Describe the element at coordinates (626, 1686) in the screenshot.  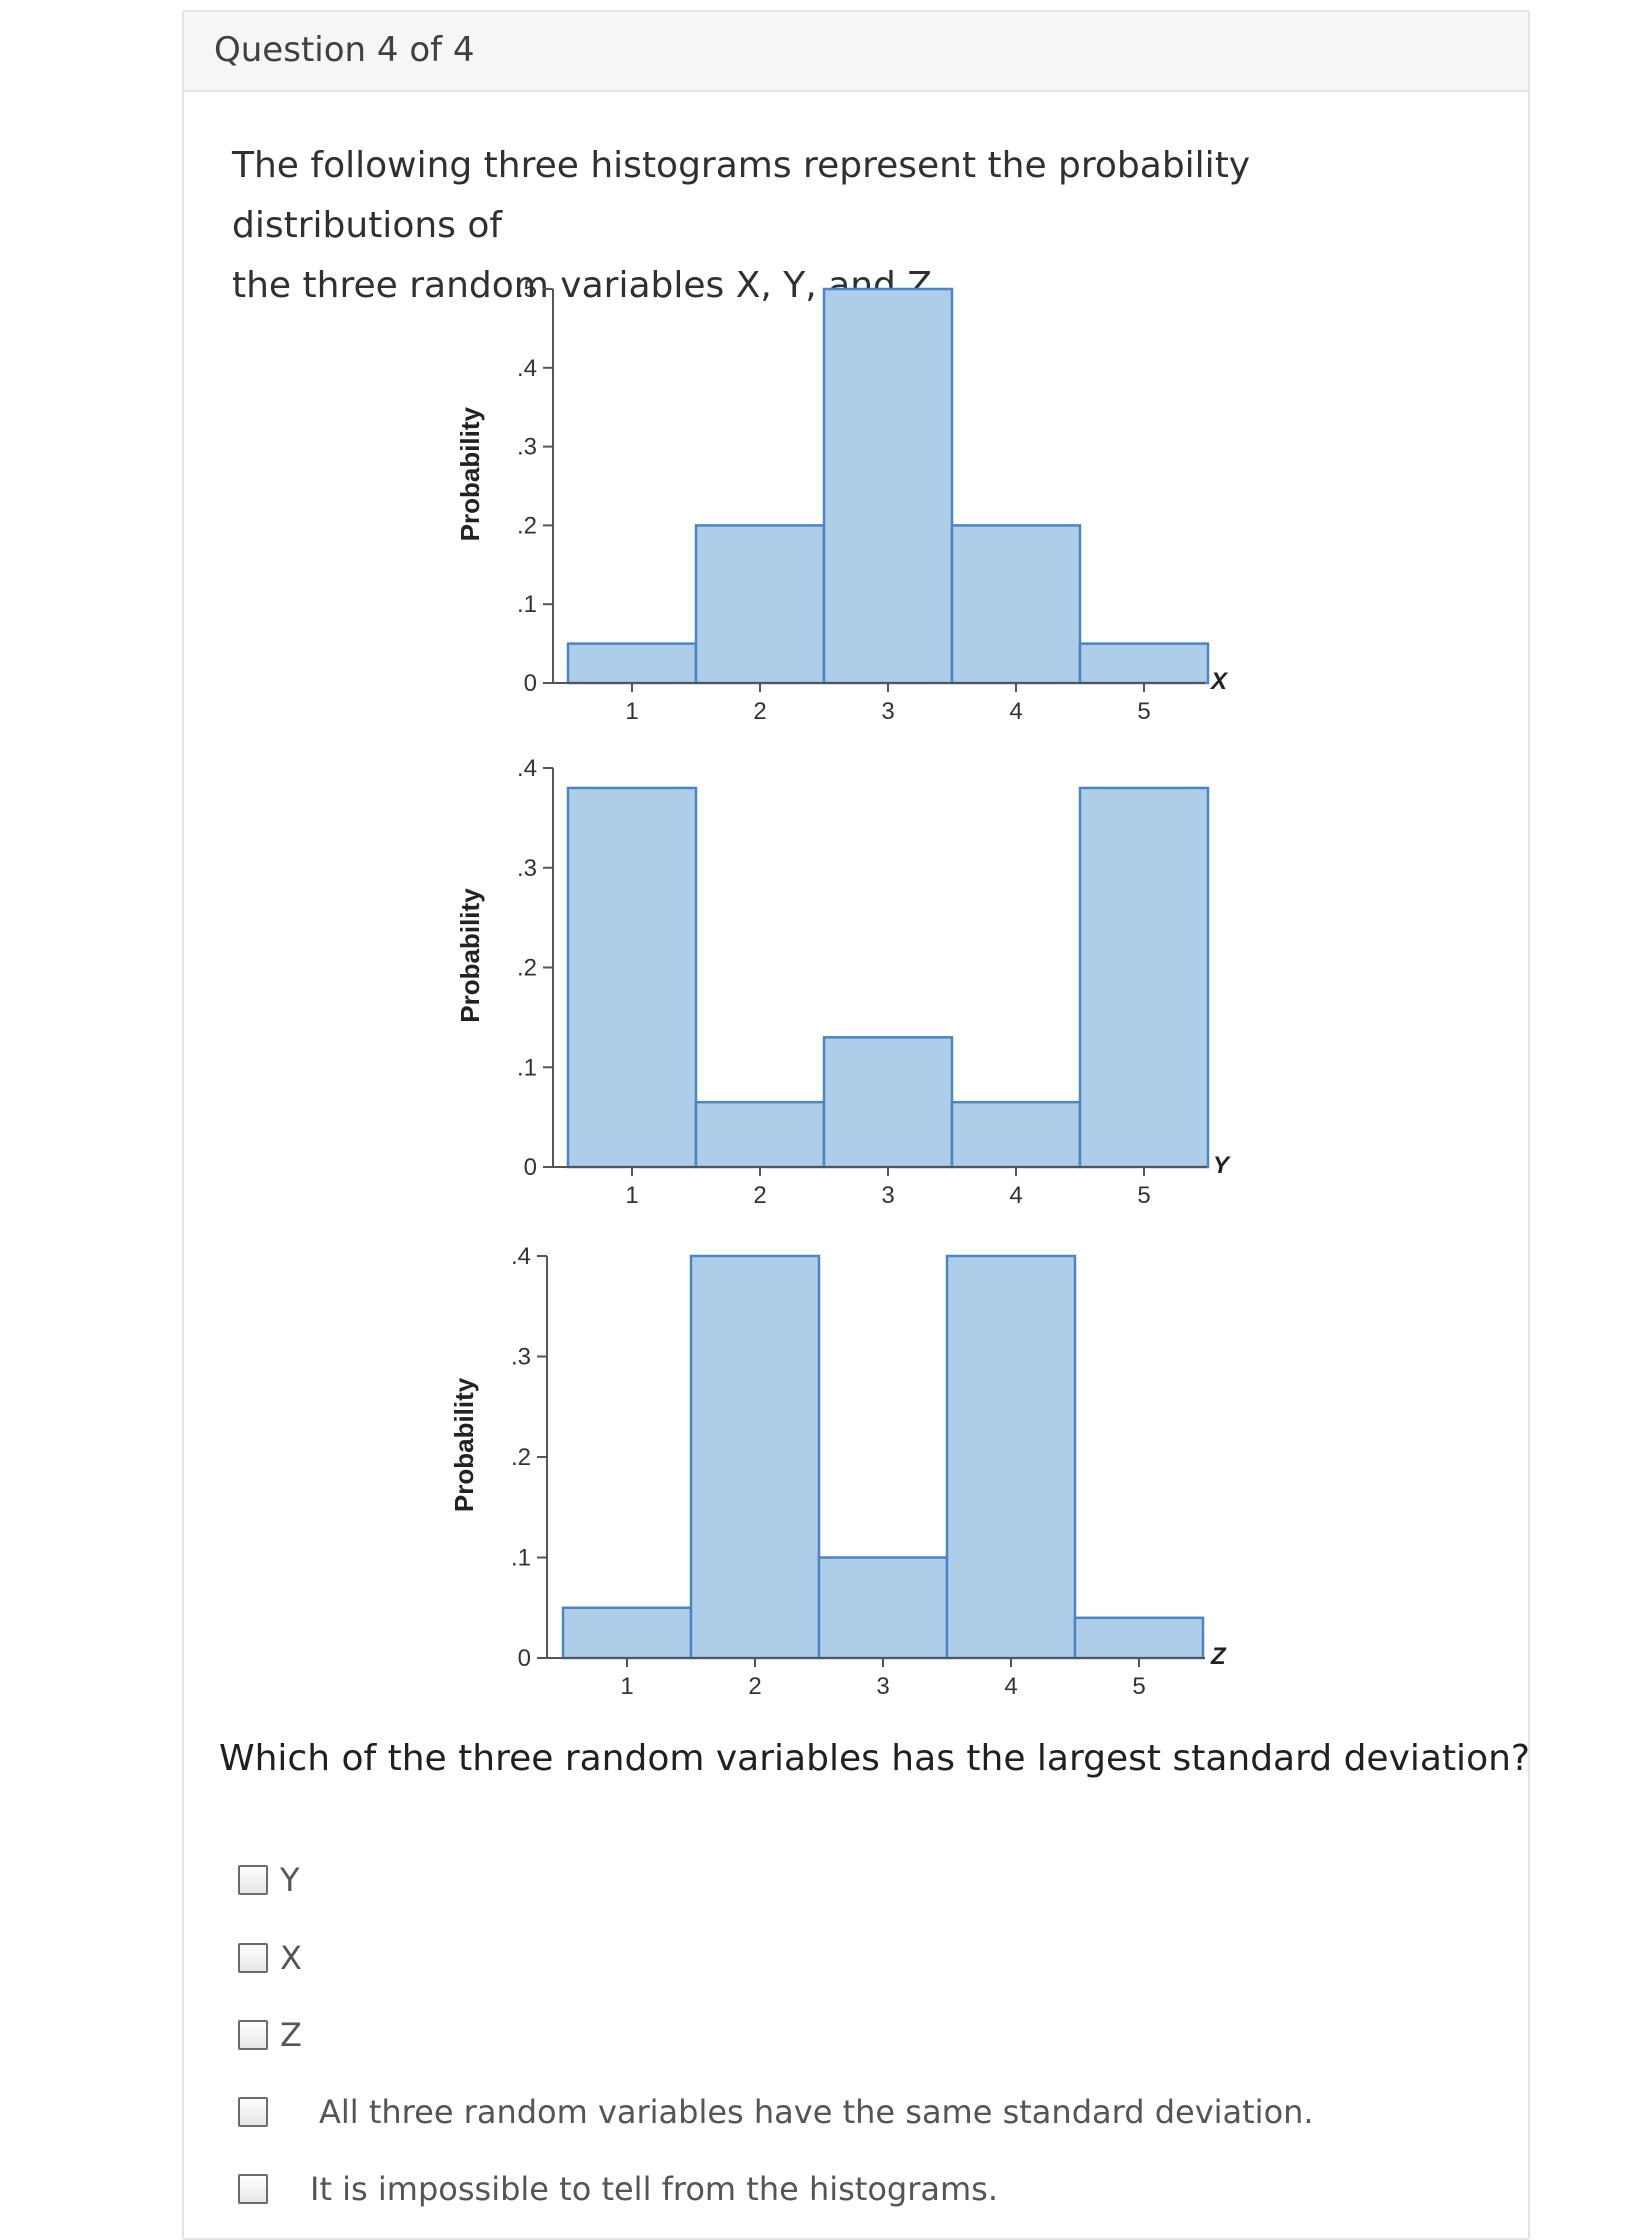
I see `histogram-3-xtick-label: 1` at that location.